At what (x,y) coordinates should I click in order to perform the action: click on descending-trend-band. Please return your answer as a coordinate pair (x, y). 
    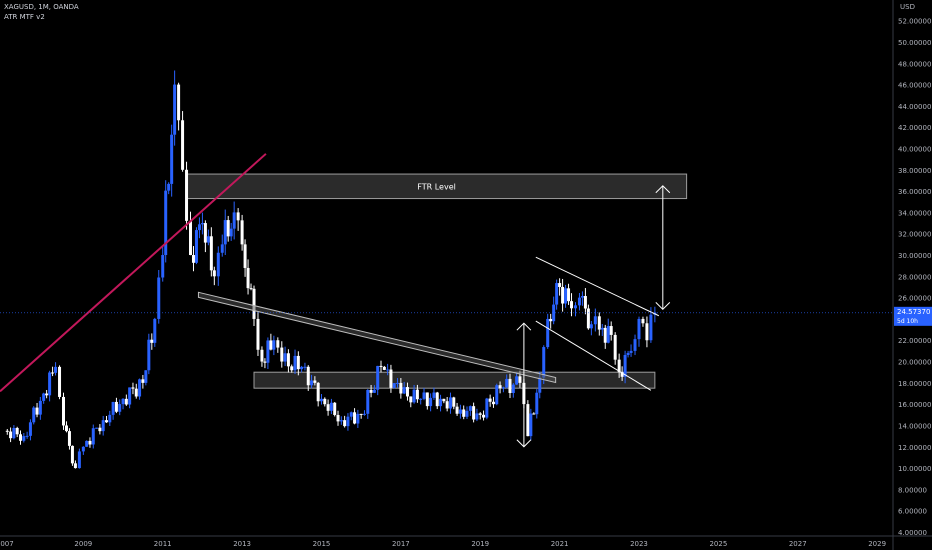
    Looking at the image, I should click on (377, 337).